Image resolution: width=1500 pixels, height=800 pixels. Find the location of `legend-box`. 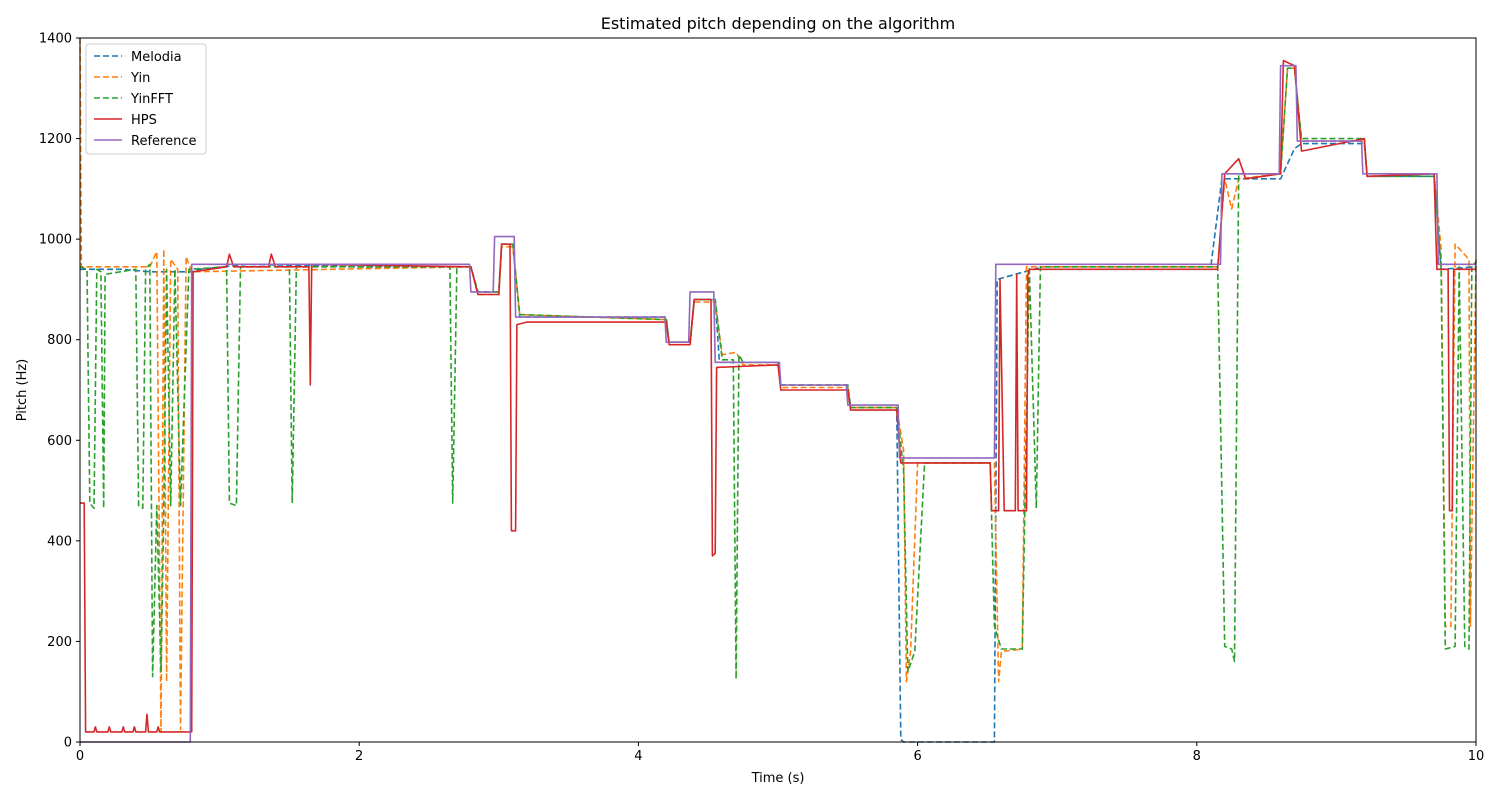

legend-box is located at coordinates (146, 99).